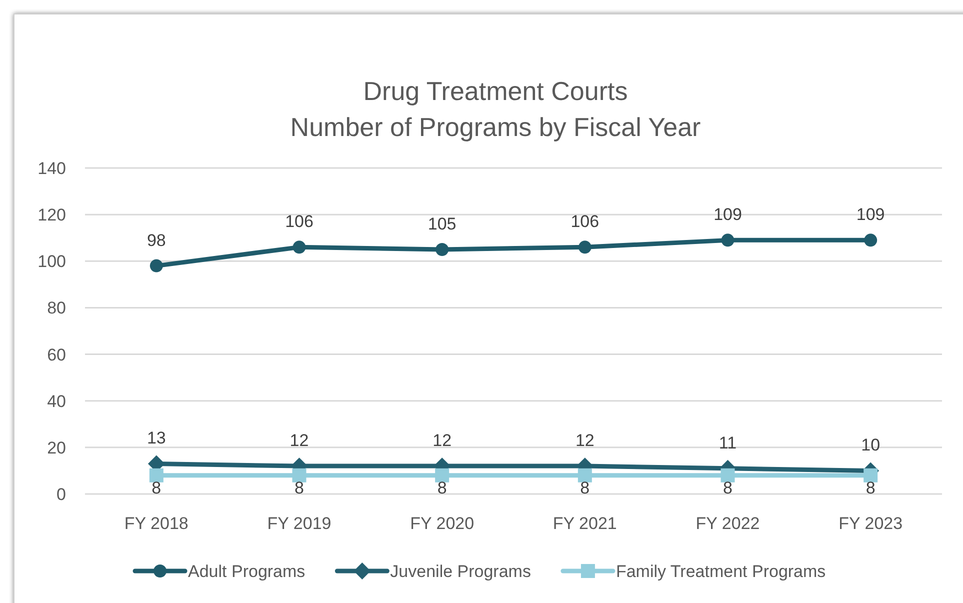  Describe the element at coordinates (442, 523) in the screenshot. I see `x-tick-label: FY 2020` at that location.